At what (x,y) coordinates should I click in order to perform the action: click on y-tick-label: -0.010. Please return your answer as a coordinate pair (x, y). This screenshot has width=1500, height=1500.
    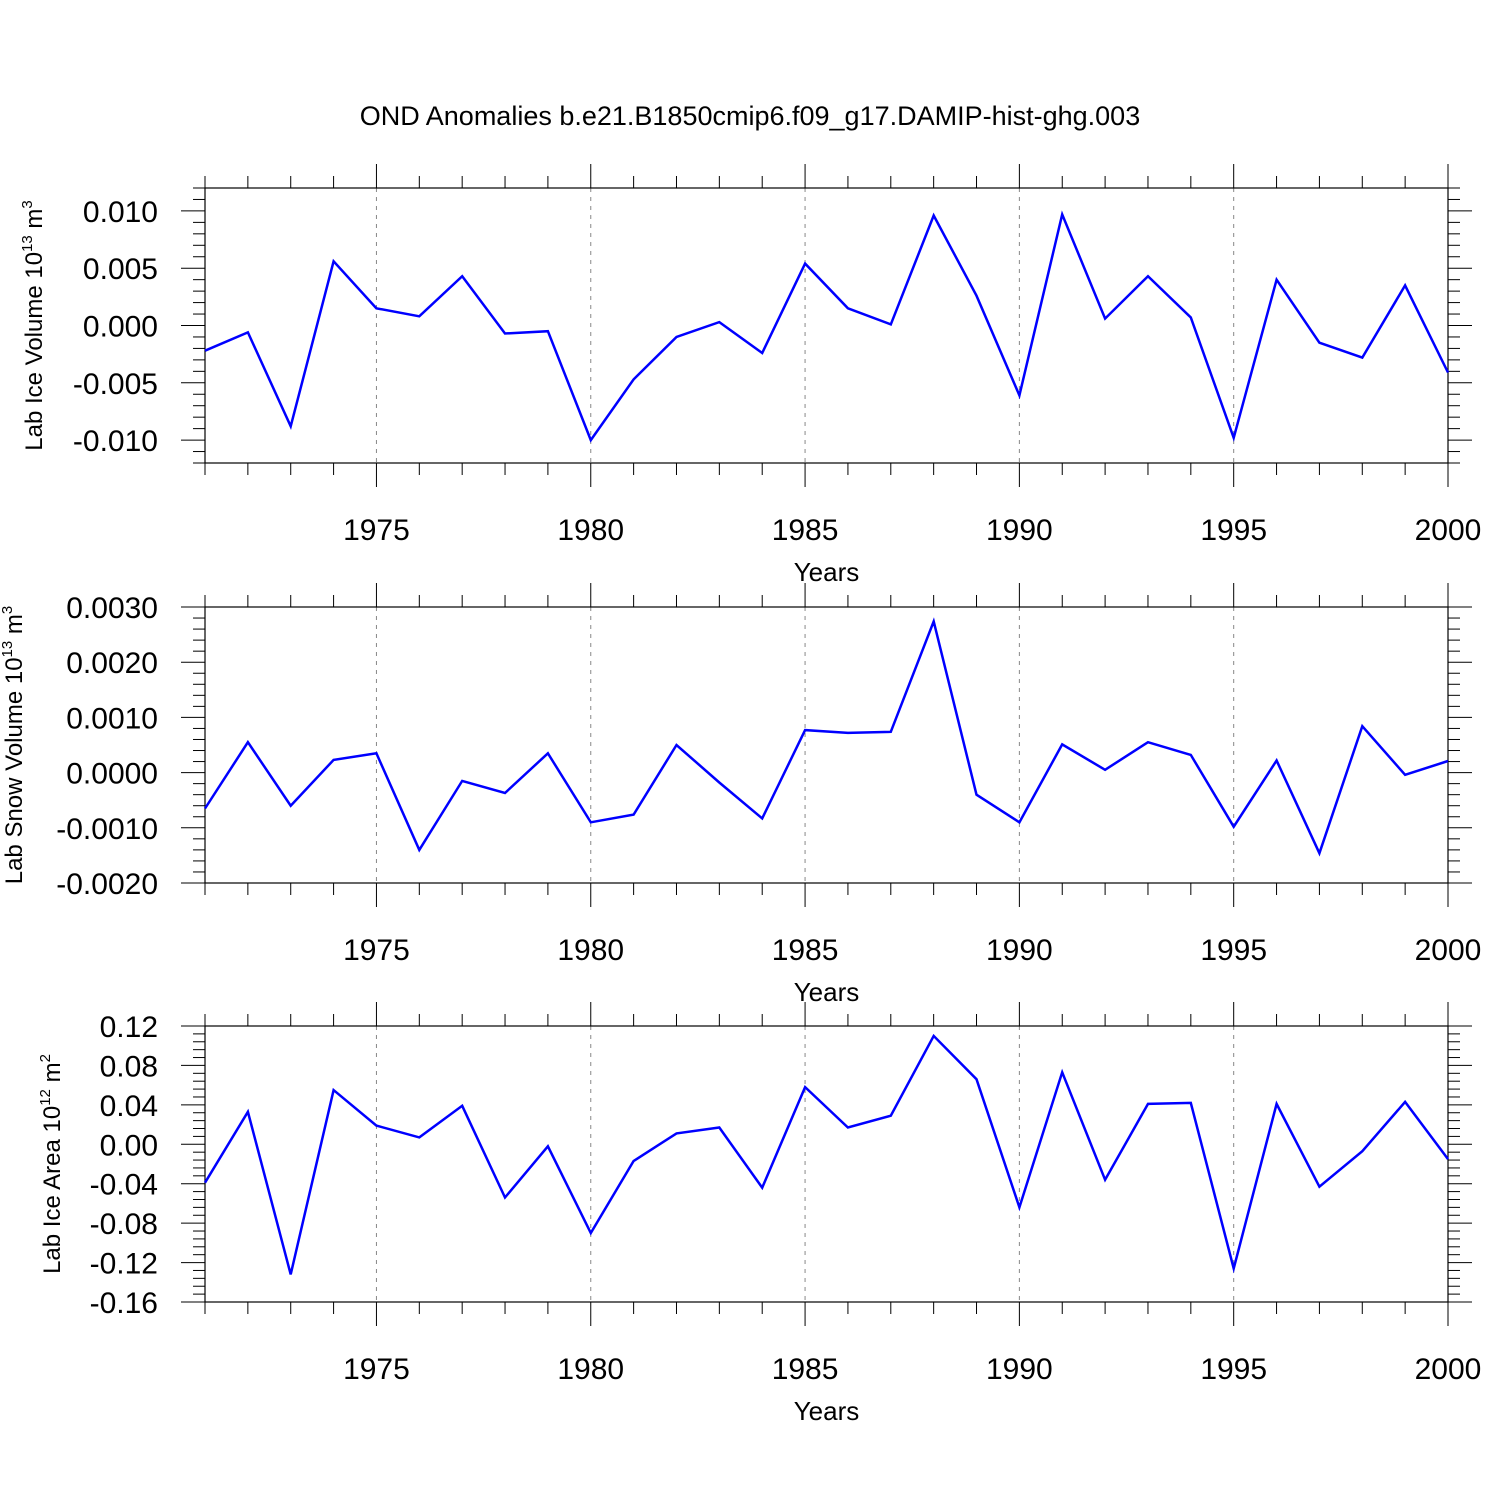
    Looking at the image, I should click on (115, 441).